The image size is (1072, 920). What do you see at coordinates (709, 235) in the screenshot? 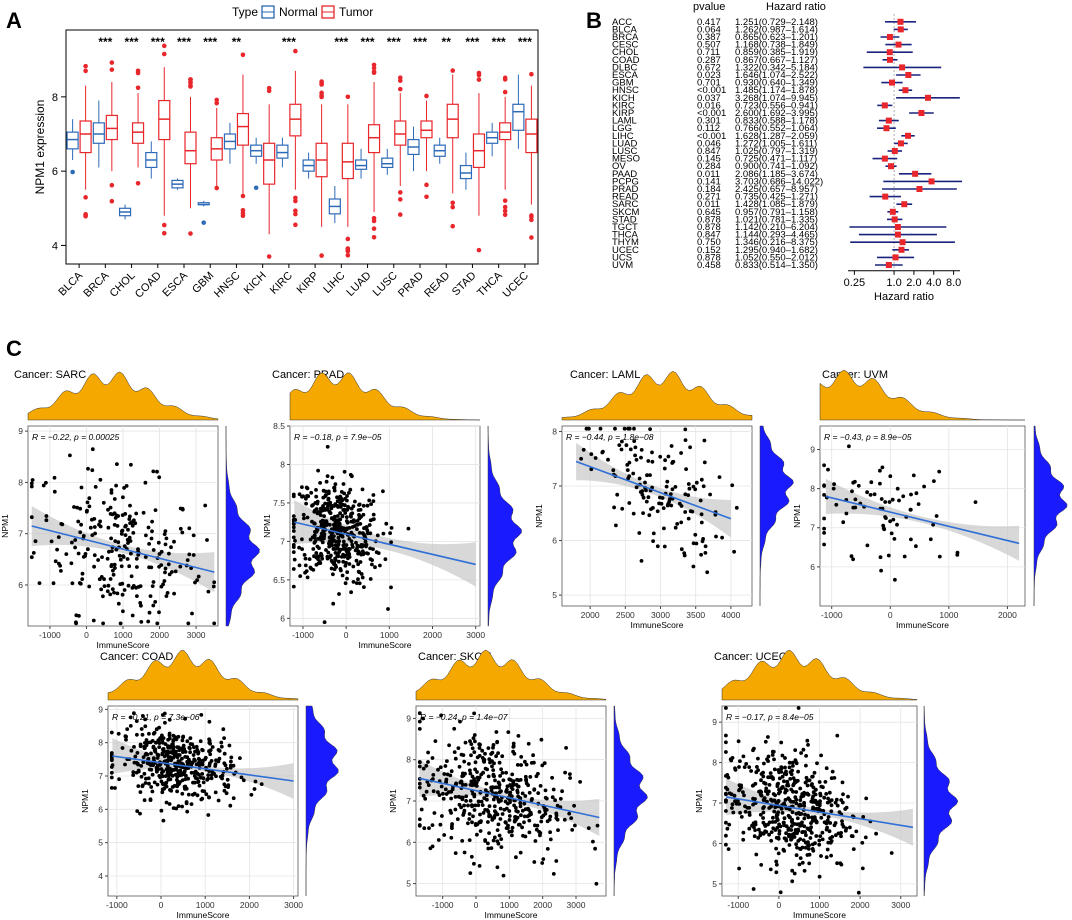
I see `forest-pvalue: 0.847` at bounding box center [709, 235].